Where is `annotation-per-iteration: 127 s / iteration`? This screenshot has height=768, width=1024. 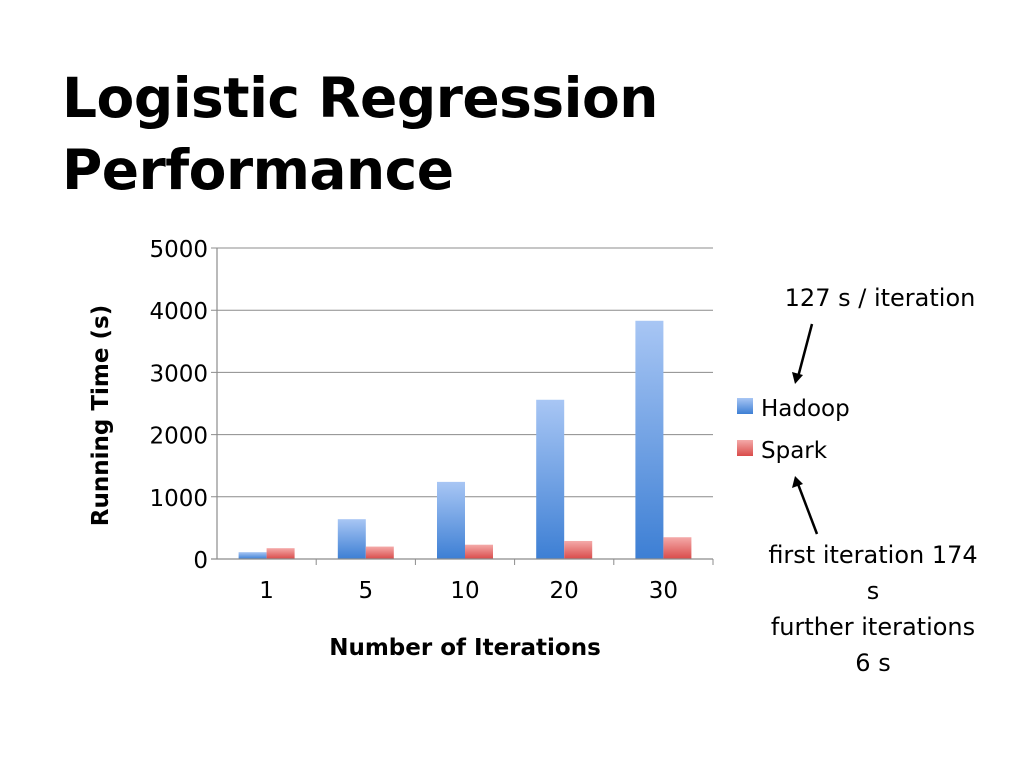 annotation-per-iteration: 127 s / iteration is located at coordinates (880, 298).